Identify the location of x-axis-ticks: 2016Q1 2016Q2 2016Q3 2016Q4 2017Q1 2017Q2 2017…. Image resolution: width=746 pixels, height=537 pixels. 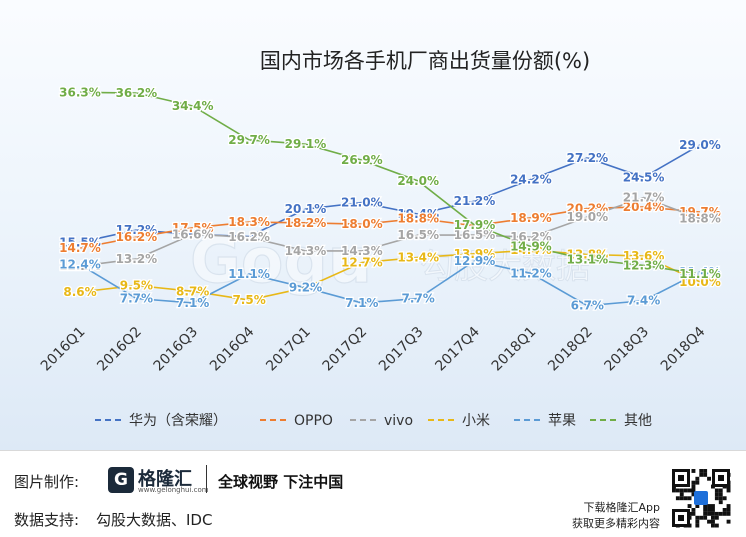
(373, 349).